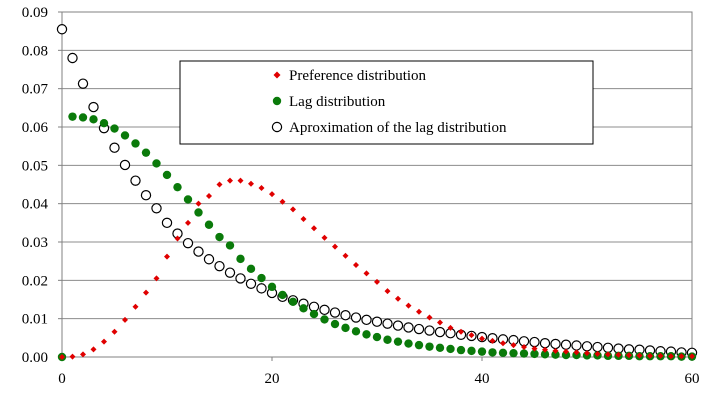  I want to click on y-tick-label: 0.01, so click(35, 320).